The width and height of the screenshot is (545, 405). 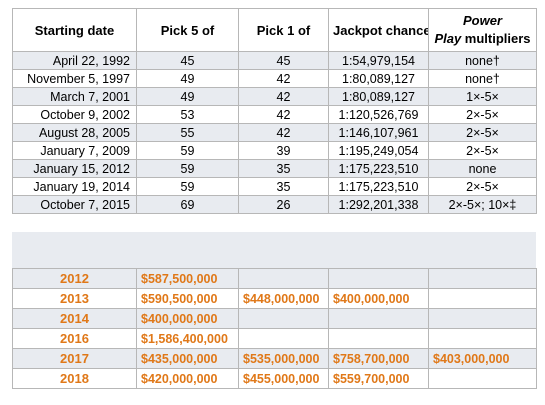 What do you see at coordinates (74, 186) in the screenshot?
I see `date-cell: January 19, 2014` at bounding box center [74, 186].